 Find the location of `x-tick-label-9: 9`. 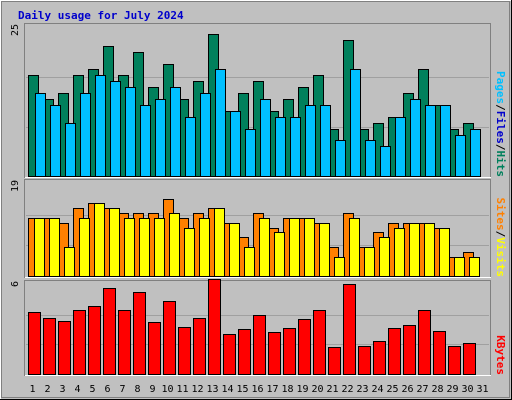

x-tick-label-9: 9 is located at coordinates (152, 389).